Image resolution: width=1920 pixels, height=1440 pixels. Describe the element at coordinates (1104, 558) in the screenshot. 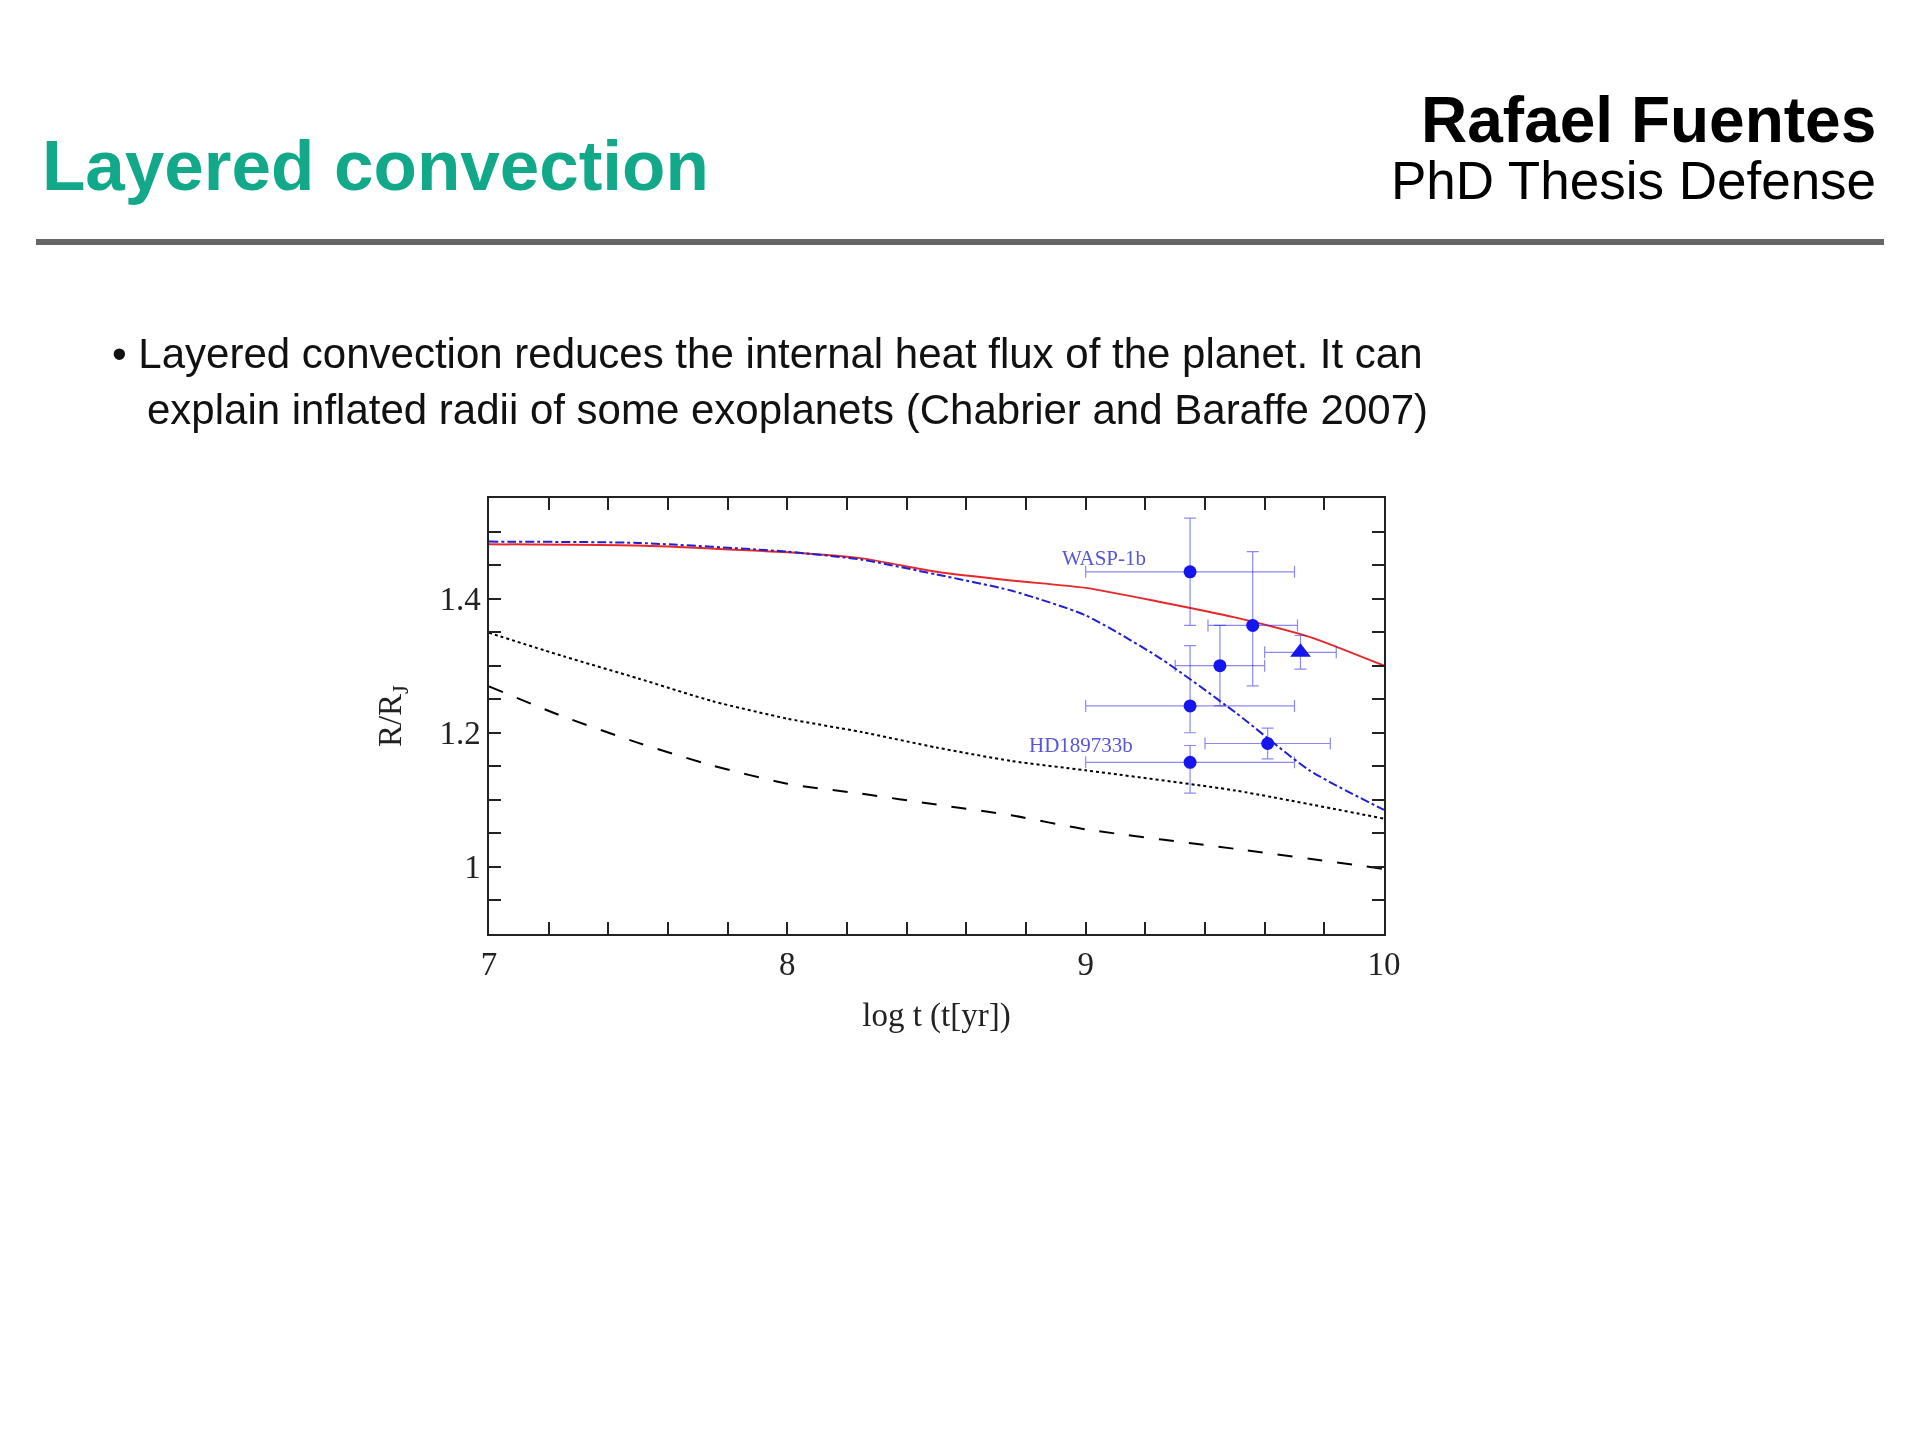

I see `annotation: WASP-1b` at that location.